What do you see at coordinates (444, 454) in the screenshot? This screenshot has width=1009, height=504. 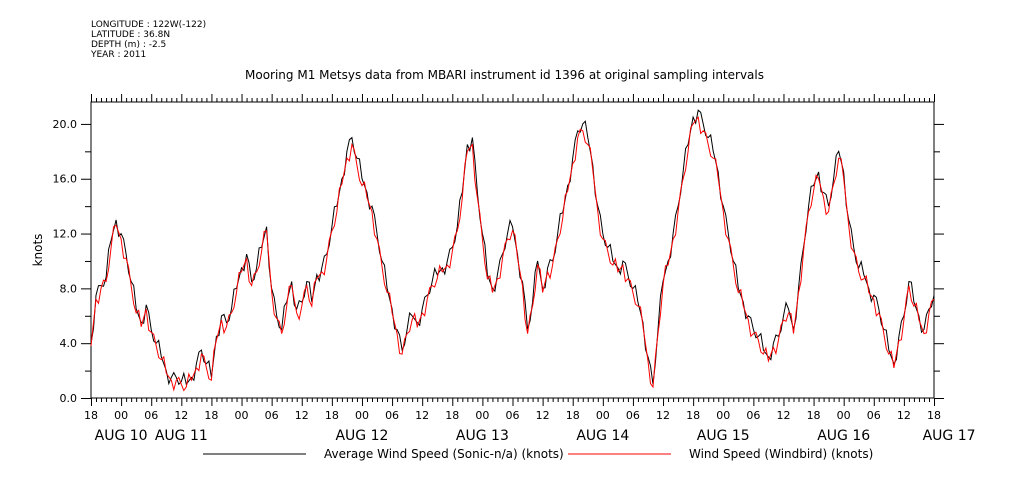 I see `legend-label-average: Average Wind Speed (Sonic-n/a) (knots)` at bounding box center [444, 454].